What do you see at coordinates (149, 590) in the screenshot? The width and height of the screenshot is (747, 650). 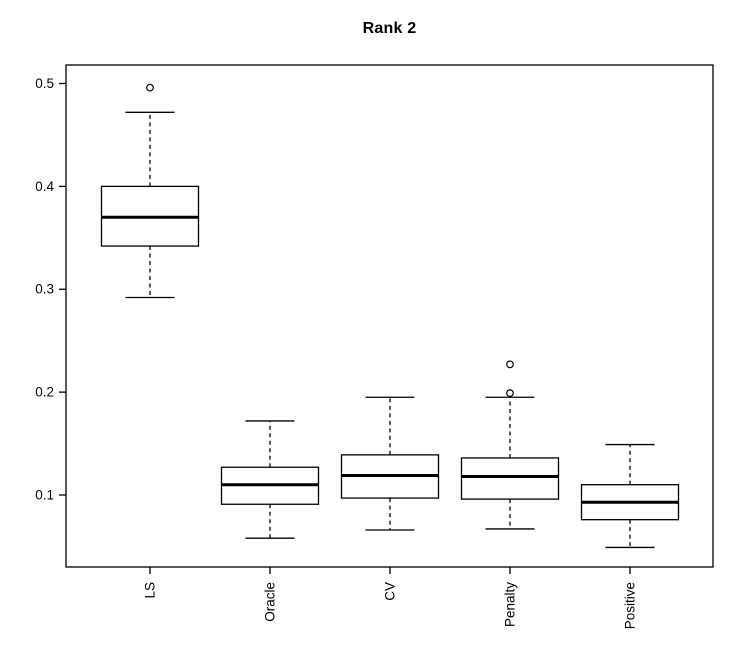 I see `x-category-label: LS` at bounding box center [149, 590].